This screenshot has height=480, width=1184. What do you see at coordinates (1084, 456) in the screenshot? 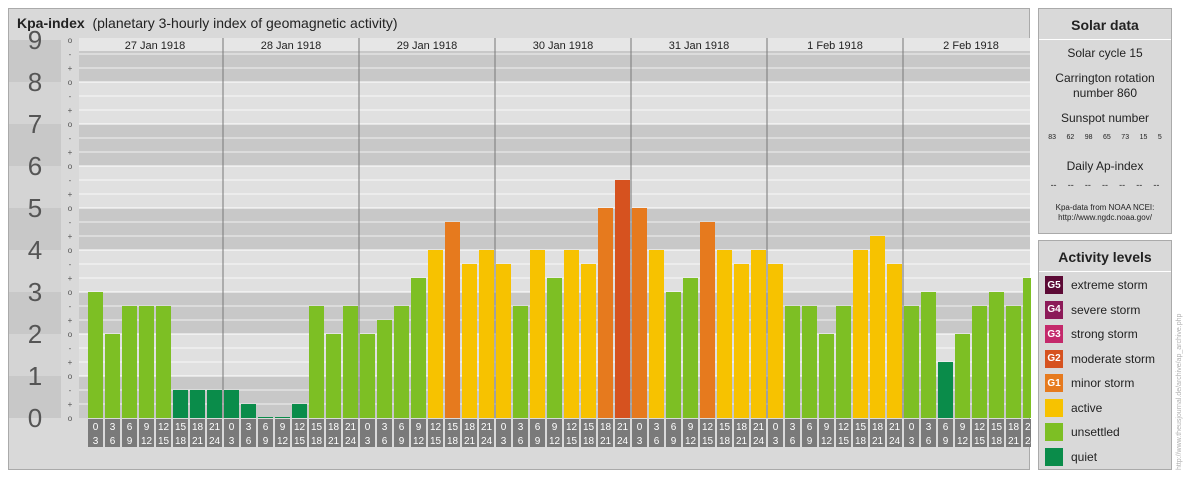
I see `legend-label: quiet` at bounding box center [1084, 456].